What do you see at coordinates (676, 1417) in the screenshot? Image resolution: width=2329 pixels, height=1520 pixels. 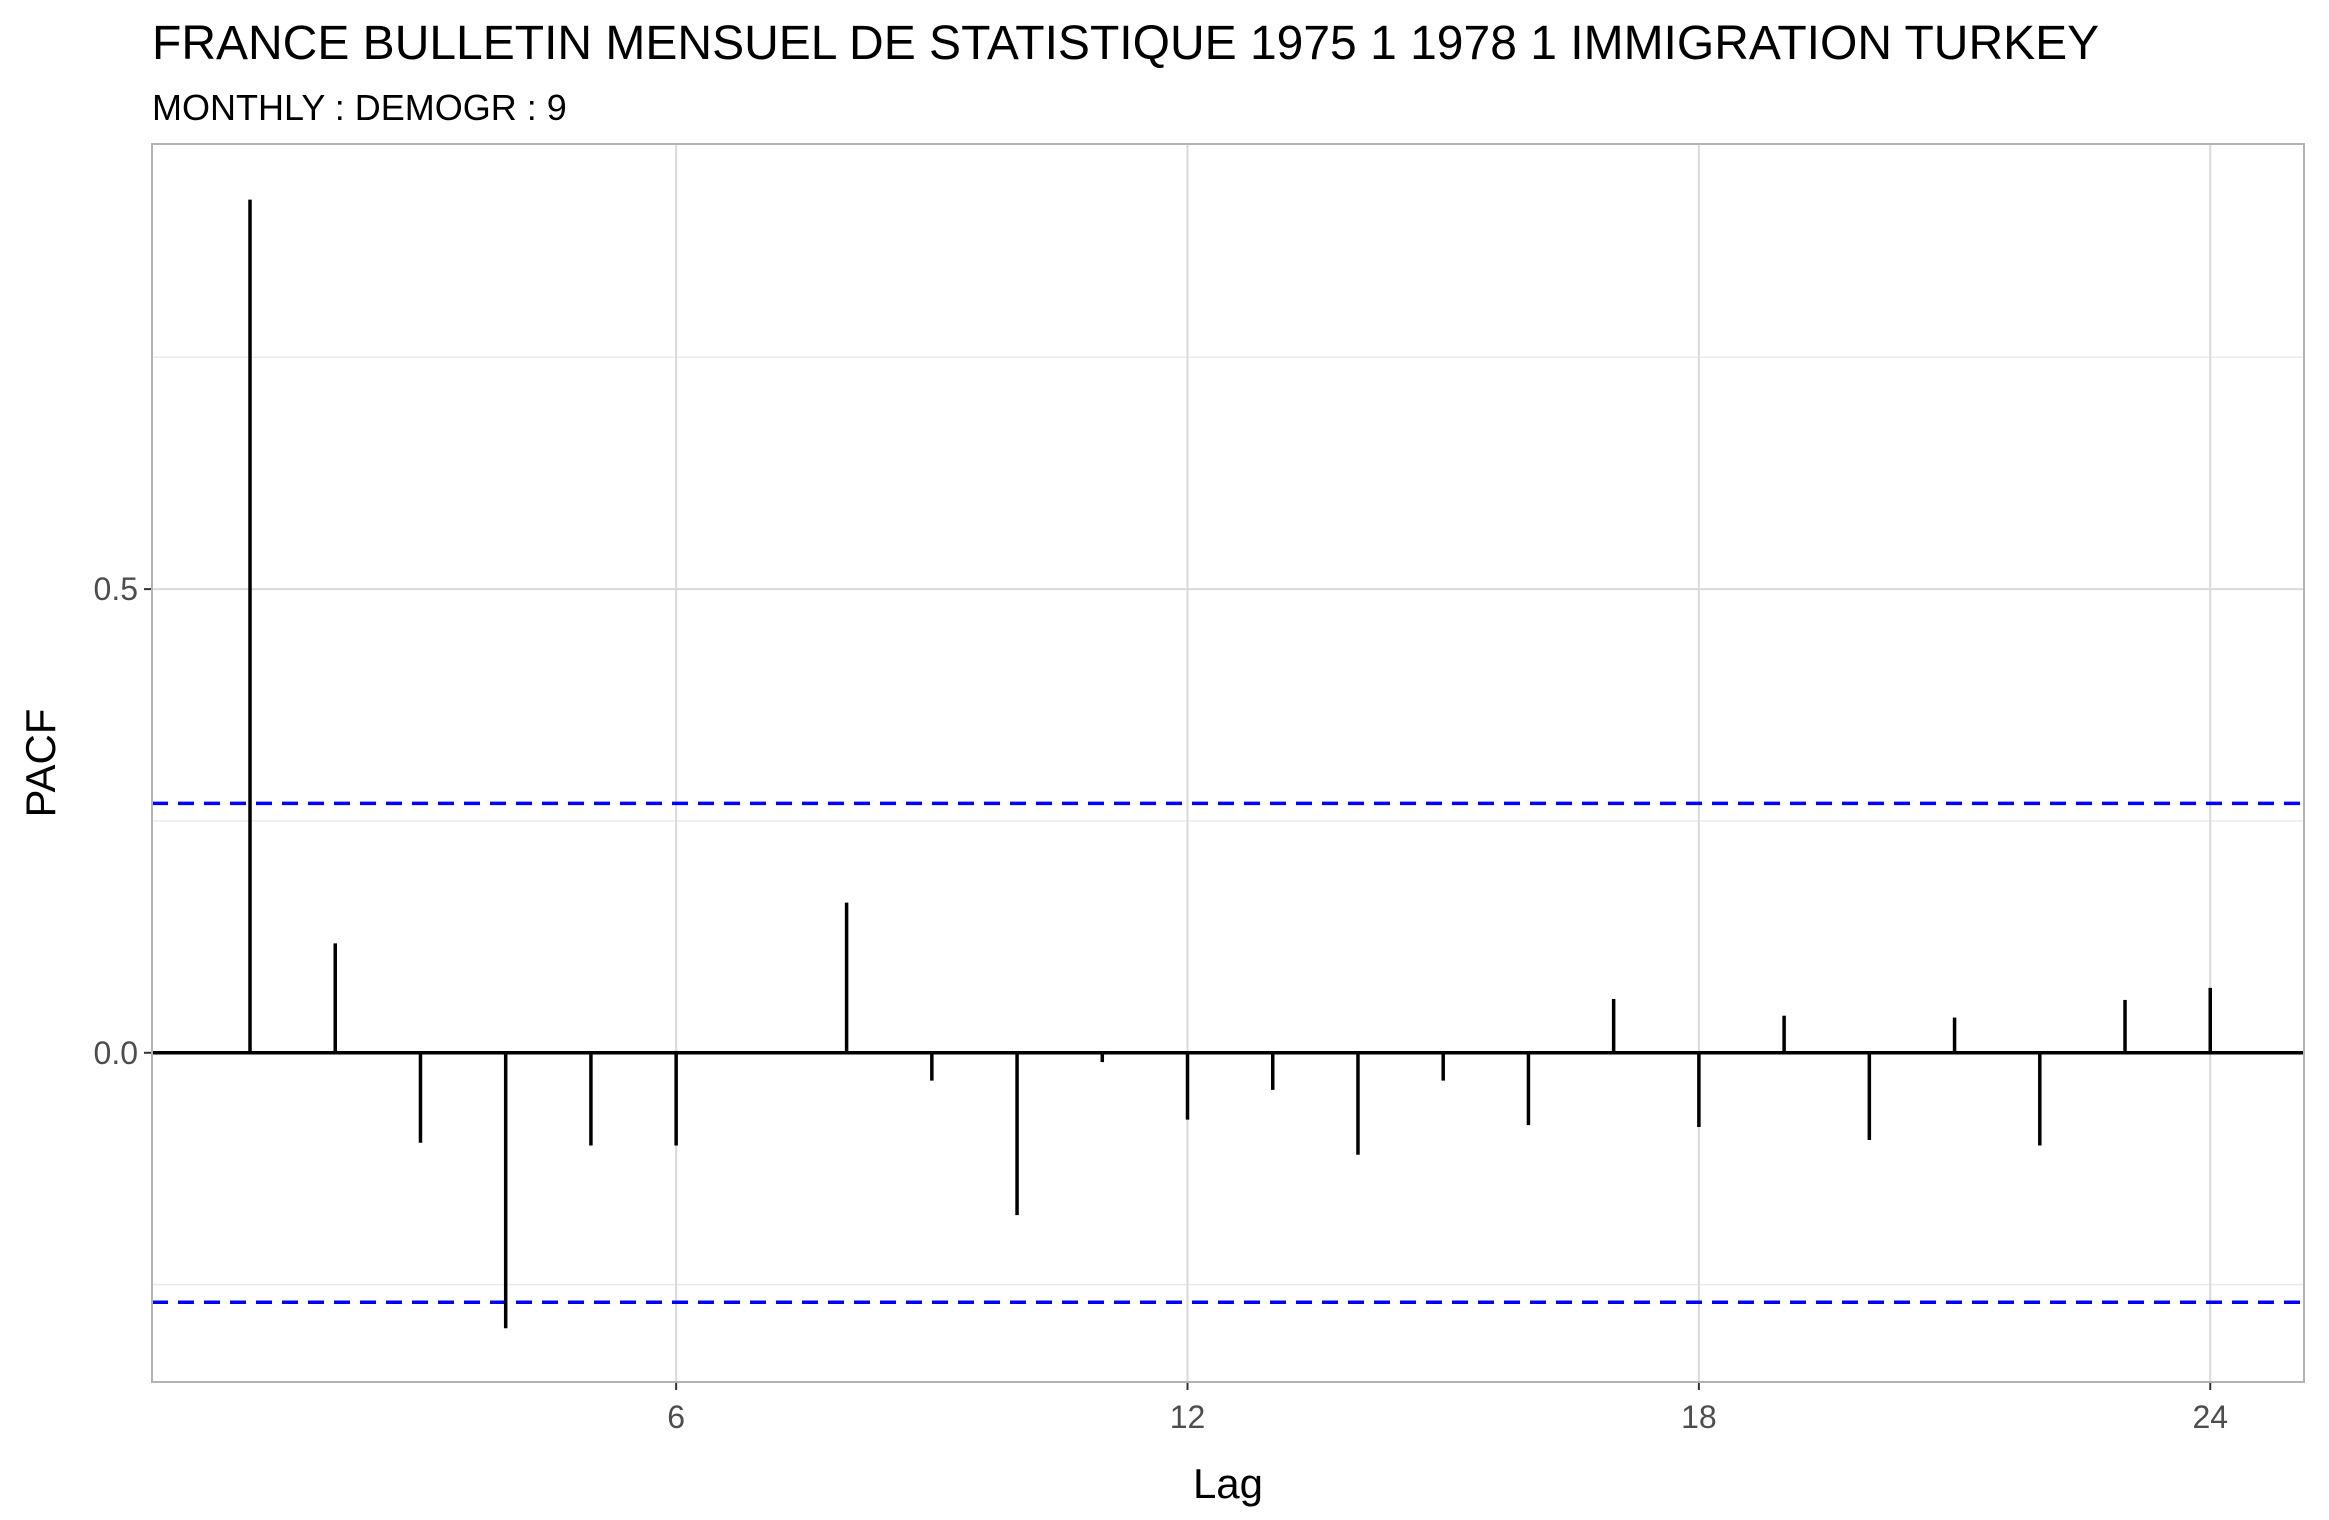 I see `x-tick-label: 6` at bounding box center [676, 1417].